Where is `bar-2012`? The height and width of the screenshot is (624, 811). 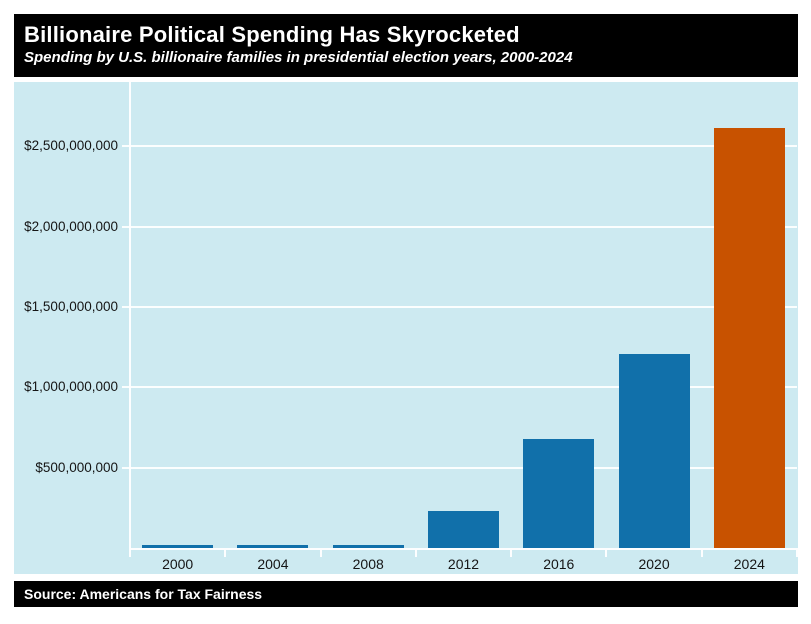 bar-2012 is located at coordinates (463, 529).